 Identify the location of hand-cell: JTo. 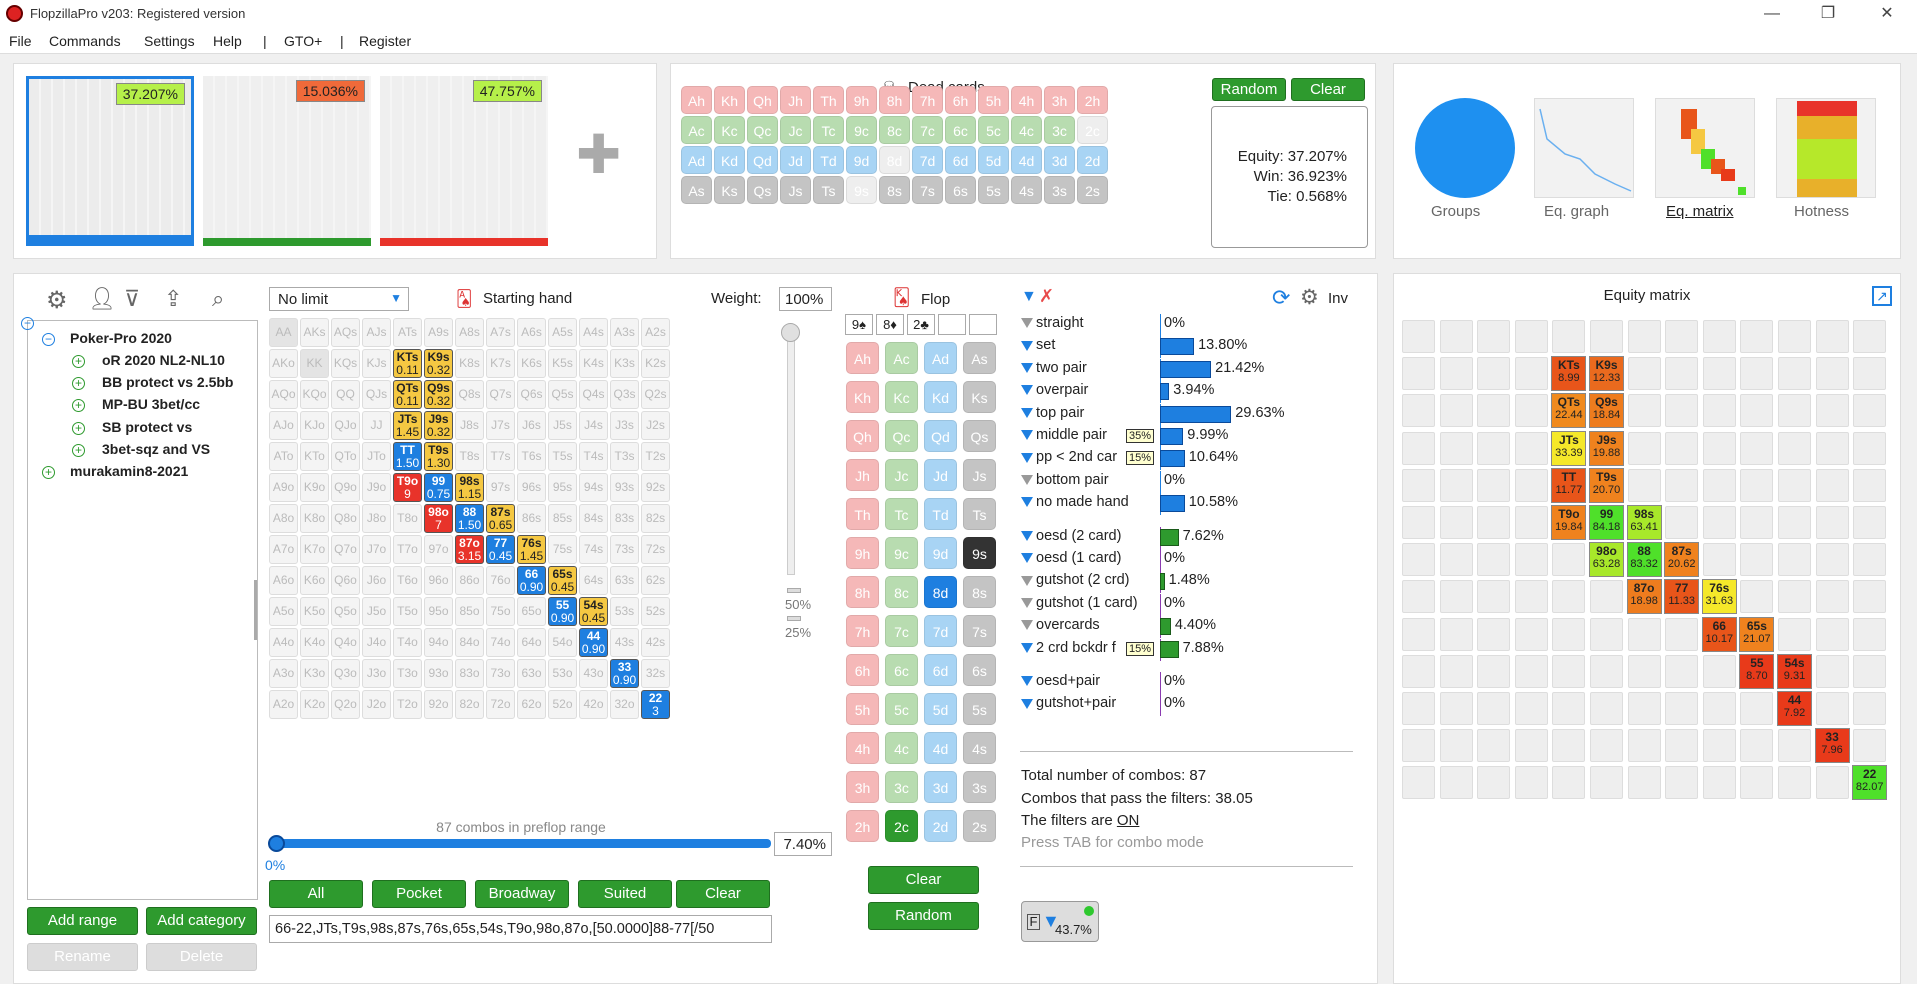
(376, 456).